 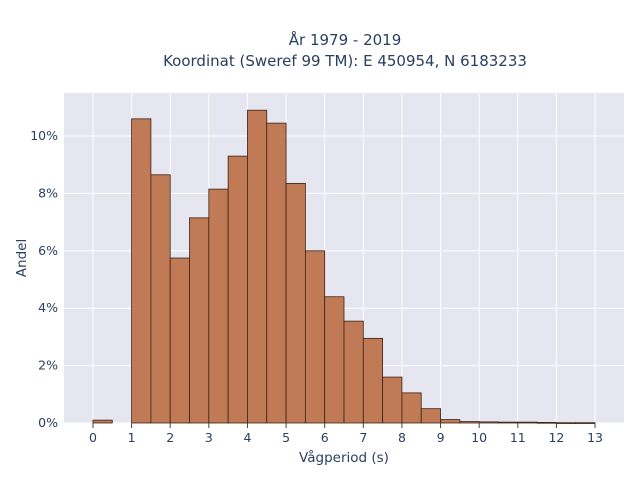 What do you see at coordinates (93, 437) in the screenshot?
I see `x-tick-label: 0` at bounding box center [93, 437].